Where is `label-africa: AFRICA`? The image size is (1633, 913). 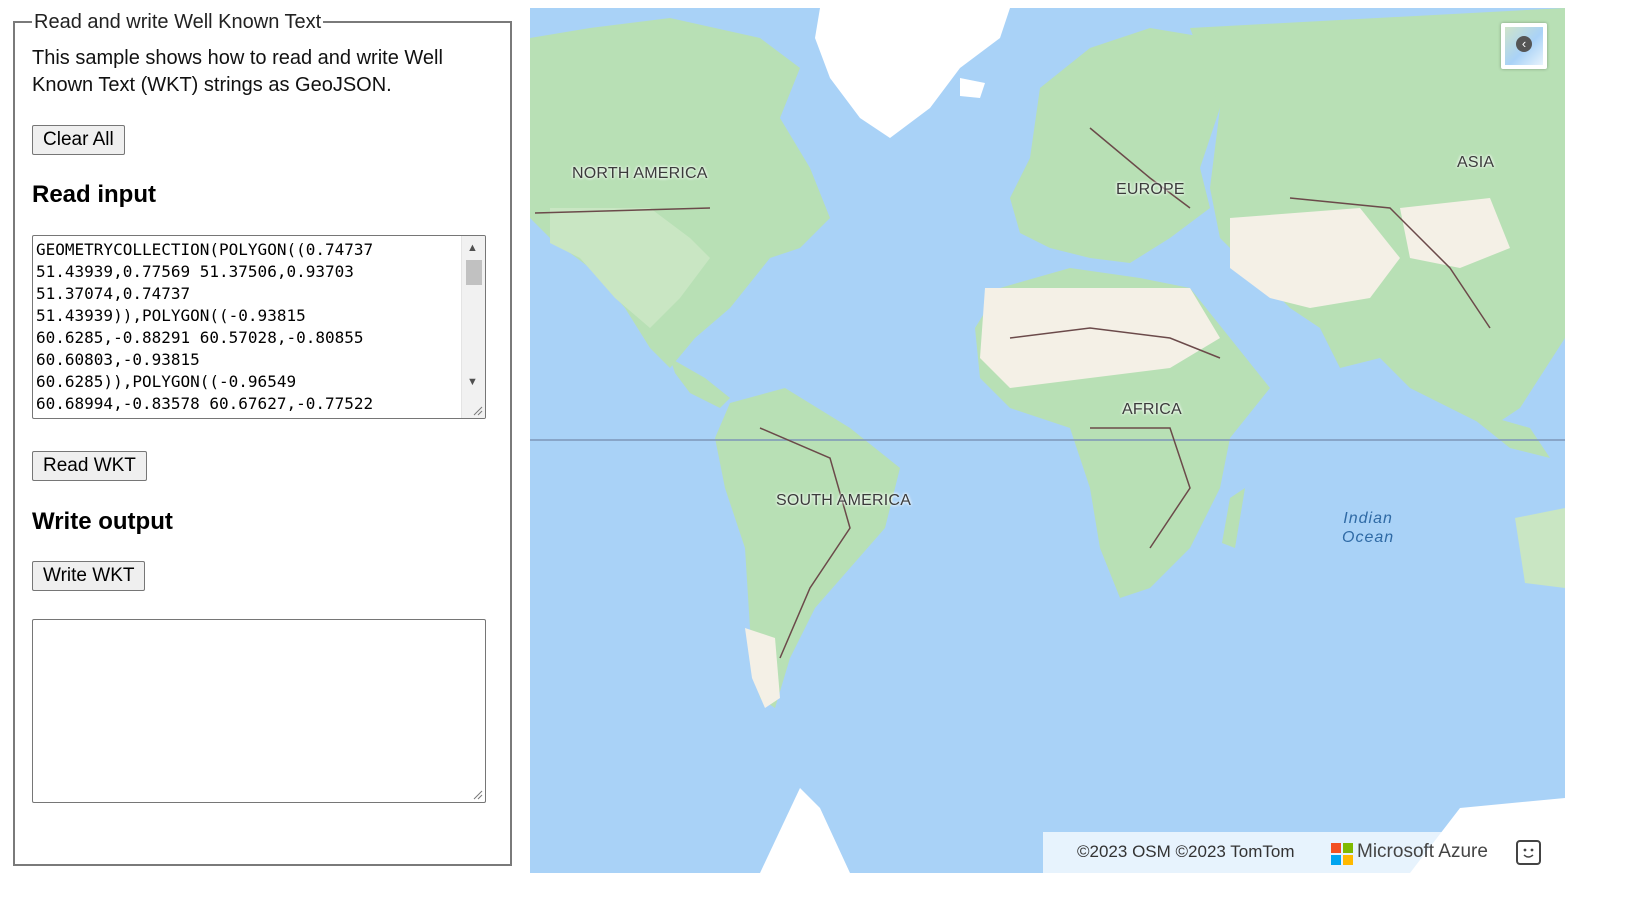 label-africa: AFRICA is located at coordinates (1152, 409).